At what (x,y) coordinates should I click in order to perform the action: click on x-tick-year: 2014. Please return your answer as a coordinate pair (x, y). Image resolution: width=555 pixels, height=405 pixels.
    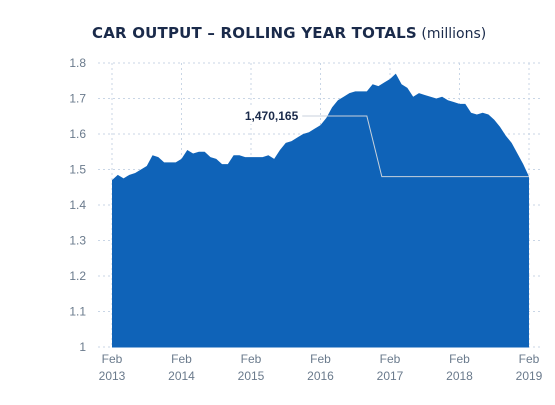
    Looking at the image, I should click on (181, 376).